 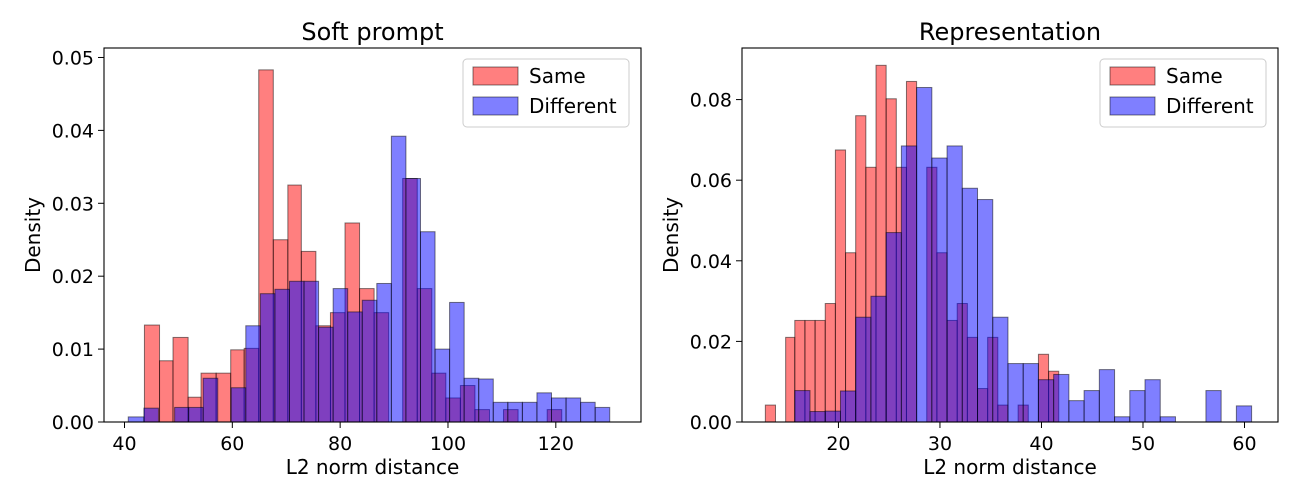 I want to click on x-tick-label: 100, so click(x=448, y=444).